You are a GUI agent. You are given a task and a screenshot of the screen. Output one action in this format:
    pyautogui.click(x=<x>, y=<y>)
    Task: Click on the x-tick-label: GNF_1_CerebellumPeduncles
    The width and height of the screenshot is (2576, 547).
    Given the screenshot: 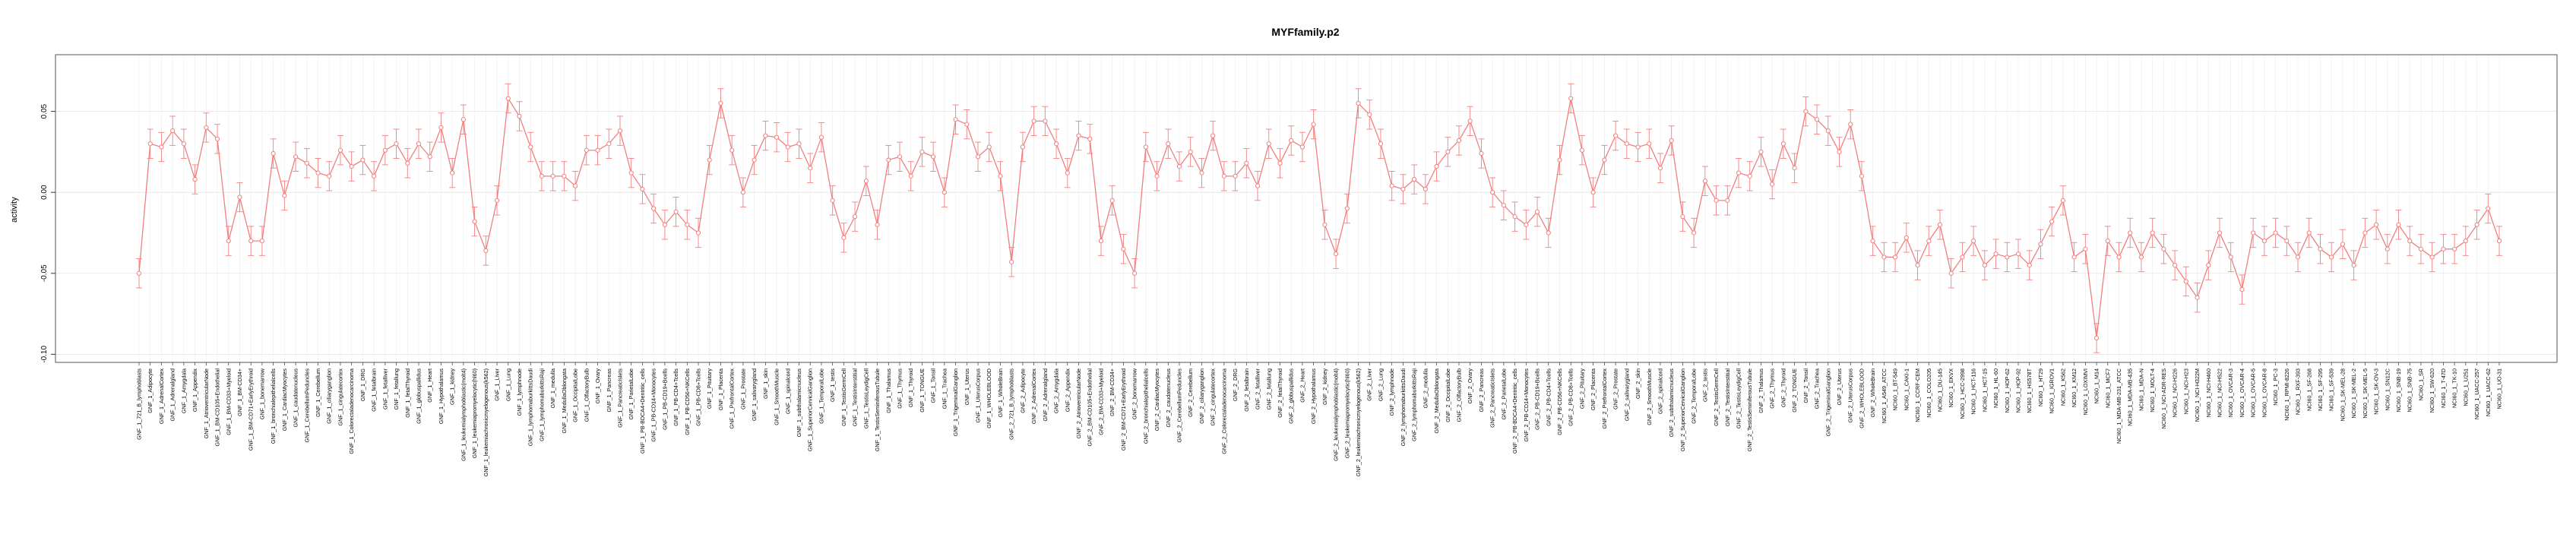 What is the action you would take?
    pyautogui.click(x=306, y=405)
    